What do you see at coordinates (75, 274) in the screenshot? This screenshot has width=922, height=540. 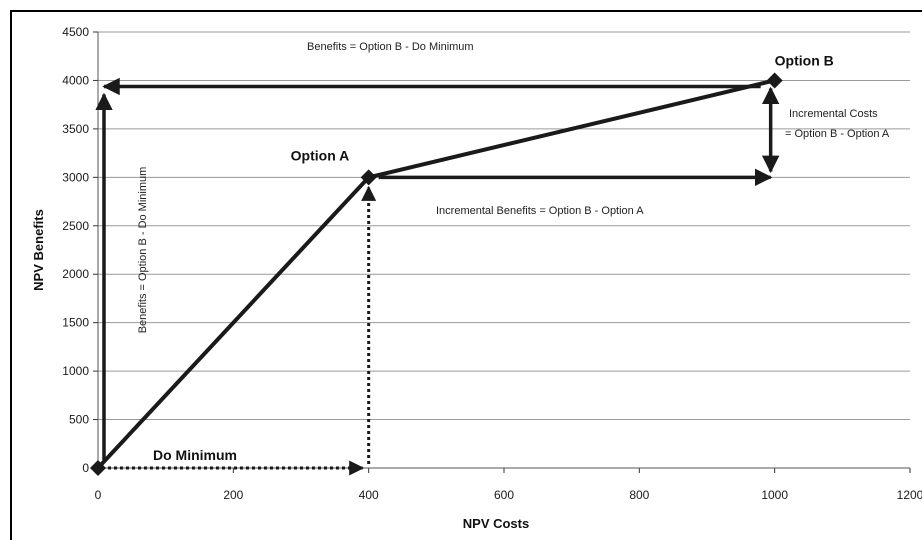 I see `y-tick-label: 2000` at bounding box center [75, 274].